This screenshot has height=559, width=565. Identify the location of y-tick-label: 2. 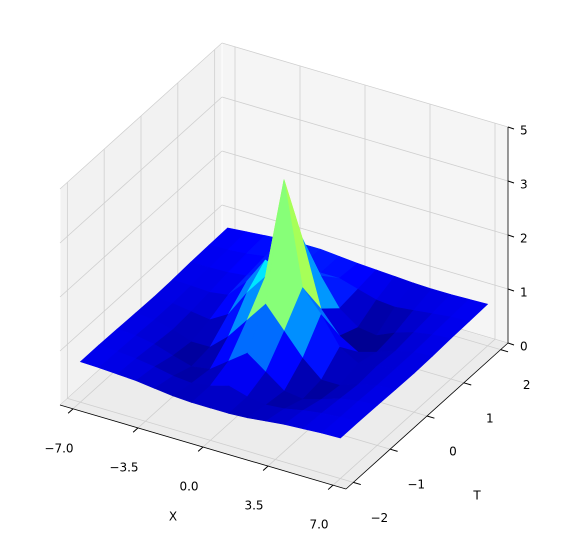
(527, 385).